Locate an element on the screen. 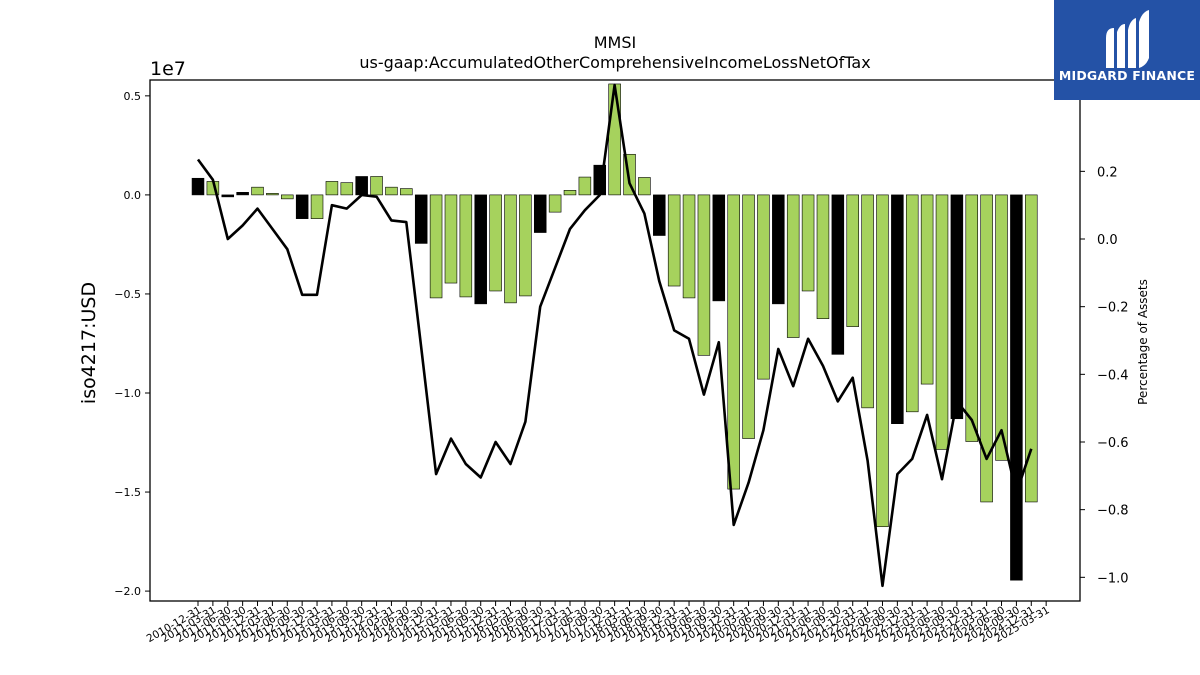 This screenshot has width=1200, height=675. y2-tick-label: −0.4 is located at coordinates (1113, 375).